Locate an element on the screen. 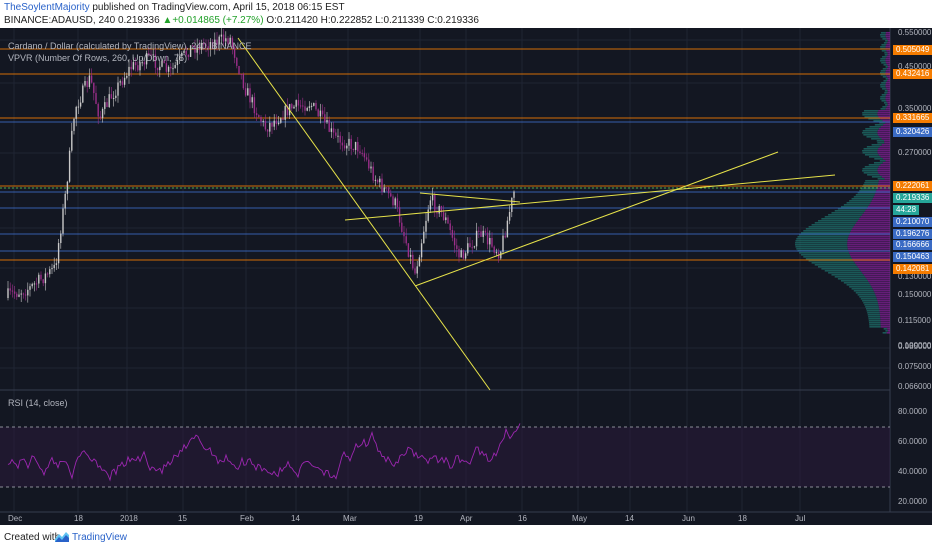 Image resolution: width=932 pixels, height=550 pixels. ohlc-high: H:0.222852 is located at coordinates (346, 20).